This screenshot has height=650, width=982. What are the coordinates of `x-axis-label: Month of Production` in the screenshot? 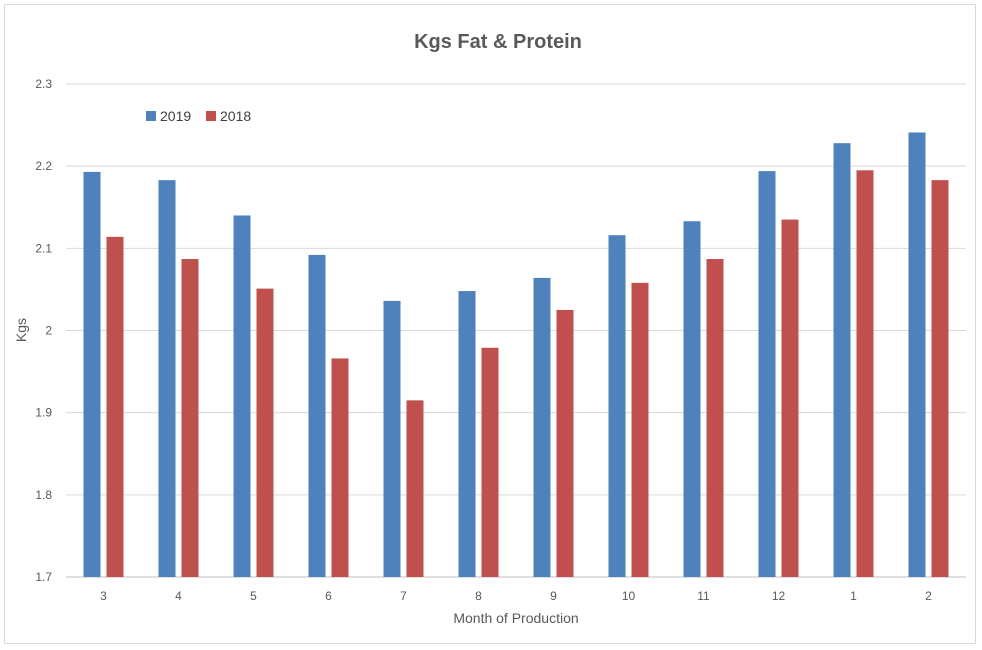 It's located at (515, 618).